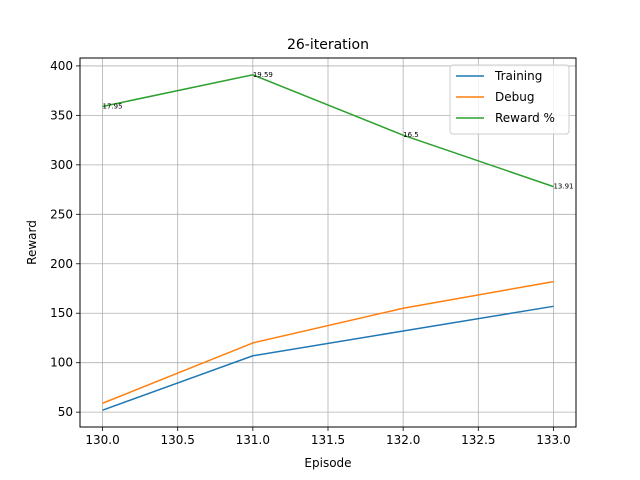 The image size is (640, 480). I want to click on x-tick-label: 132.5, so click(478, 440).